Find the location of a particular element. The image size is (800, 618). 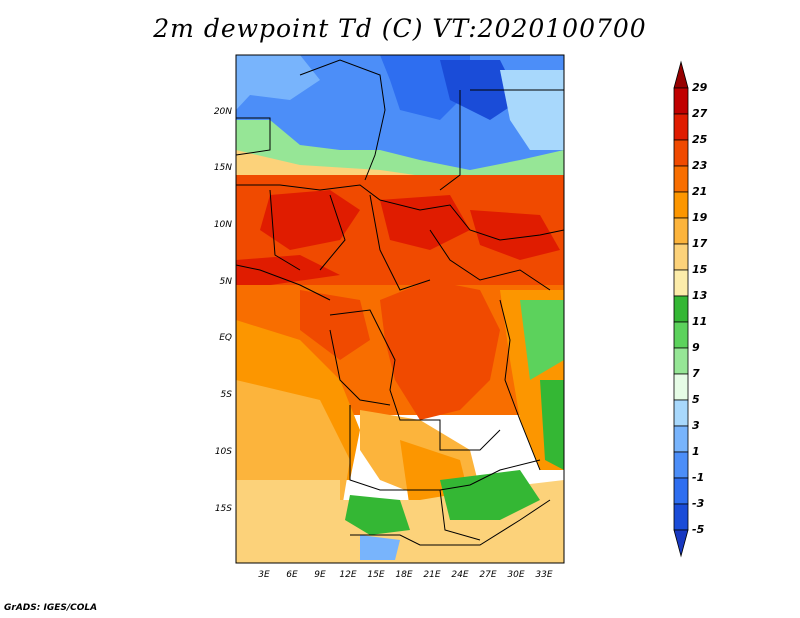

lon-label: 27E is located at coordinates (487, 575).